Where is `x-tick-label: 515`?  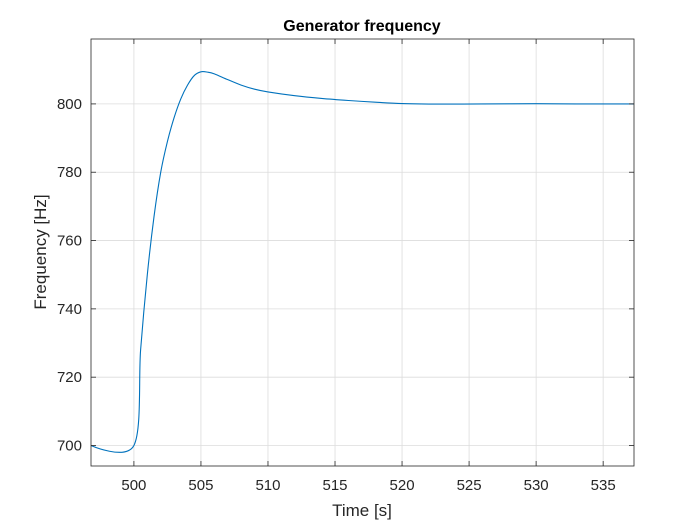 x-tick-label: 515 is located at coordinates (334, 485).